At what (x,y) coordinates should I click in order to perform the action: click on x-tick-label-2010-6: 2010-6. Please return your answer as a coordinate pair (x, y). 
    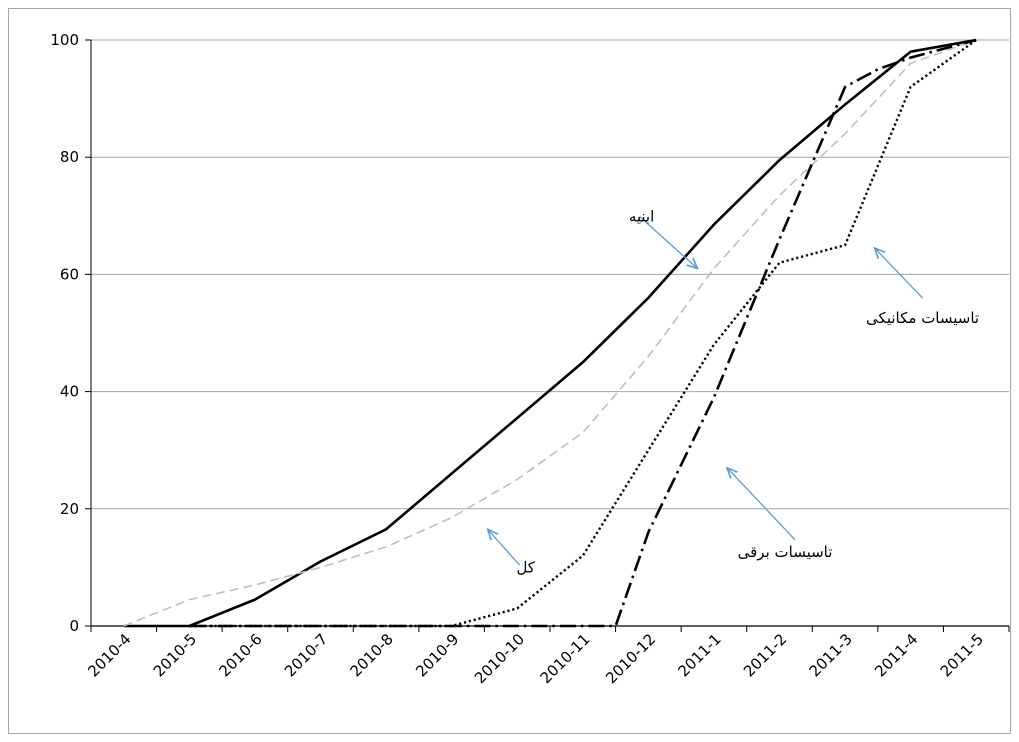
    Looking at the image, I should click on (240, 655).